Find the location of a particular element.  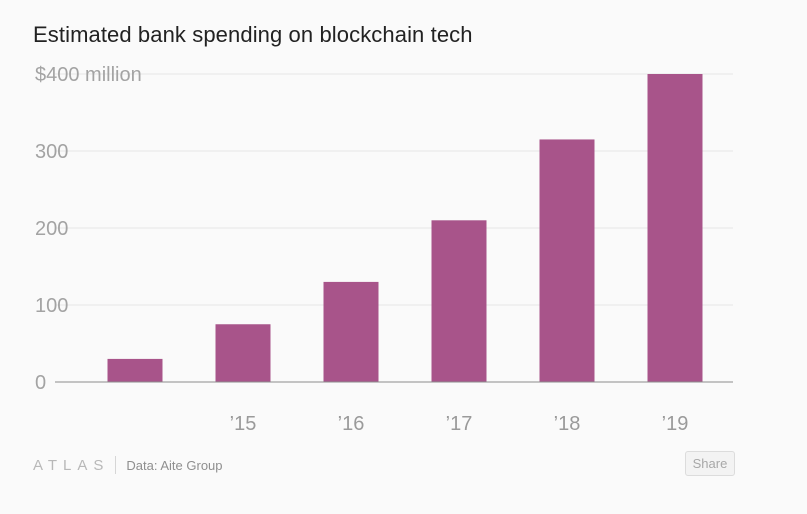

data-source: Data: Aite Group is located at coordinates (174, 465).